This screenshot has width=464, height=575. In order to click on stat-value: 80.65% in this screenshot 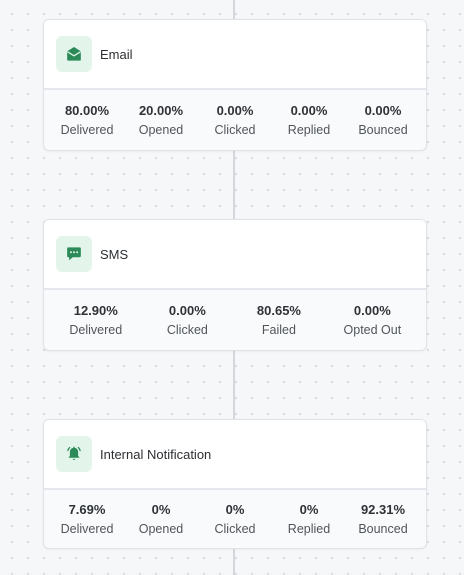, I will do `click(278, 310)`.